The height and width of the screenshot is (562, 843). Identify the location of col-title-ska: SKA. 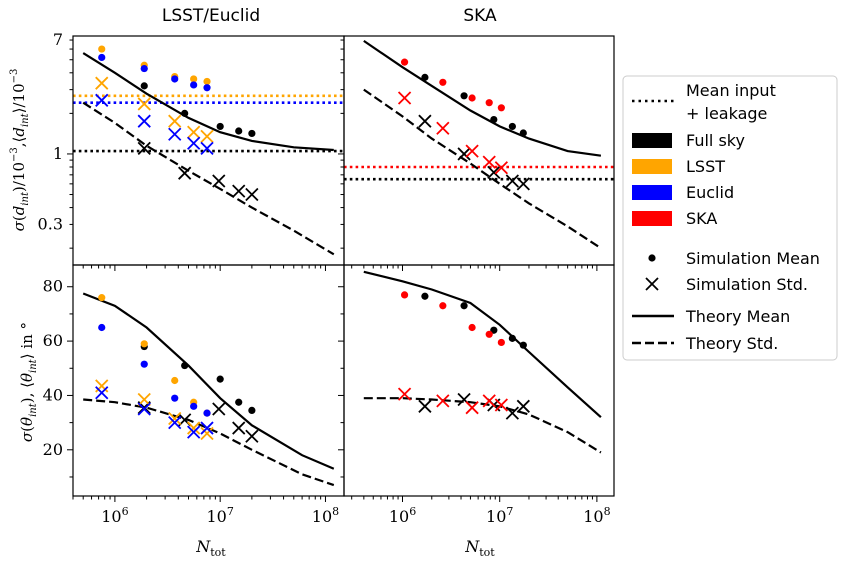
(480, 16).